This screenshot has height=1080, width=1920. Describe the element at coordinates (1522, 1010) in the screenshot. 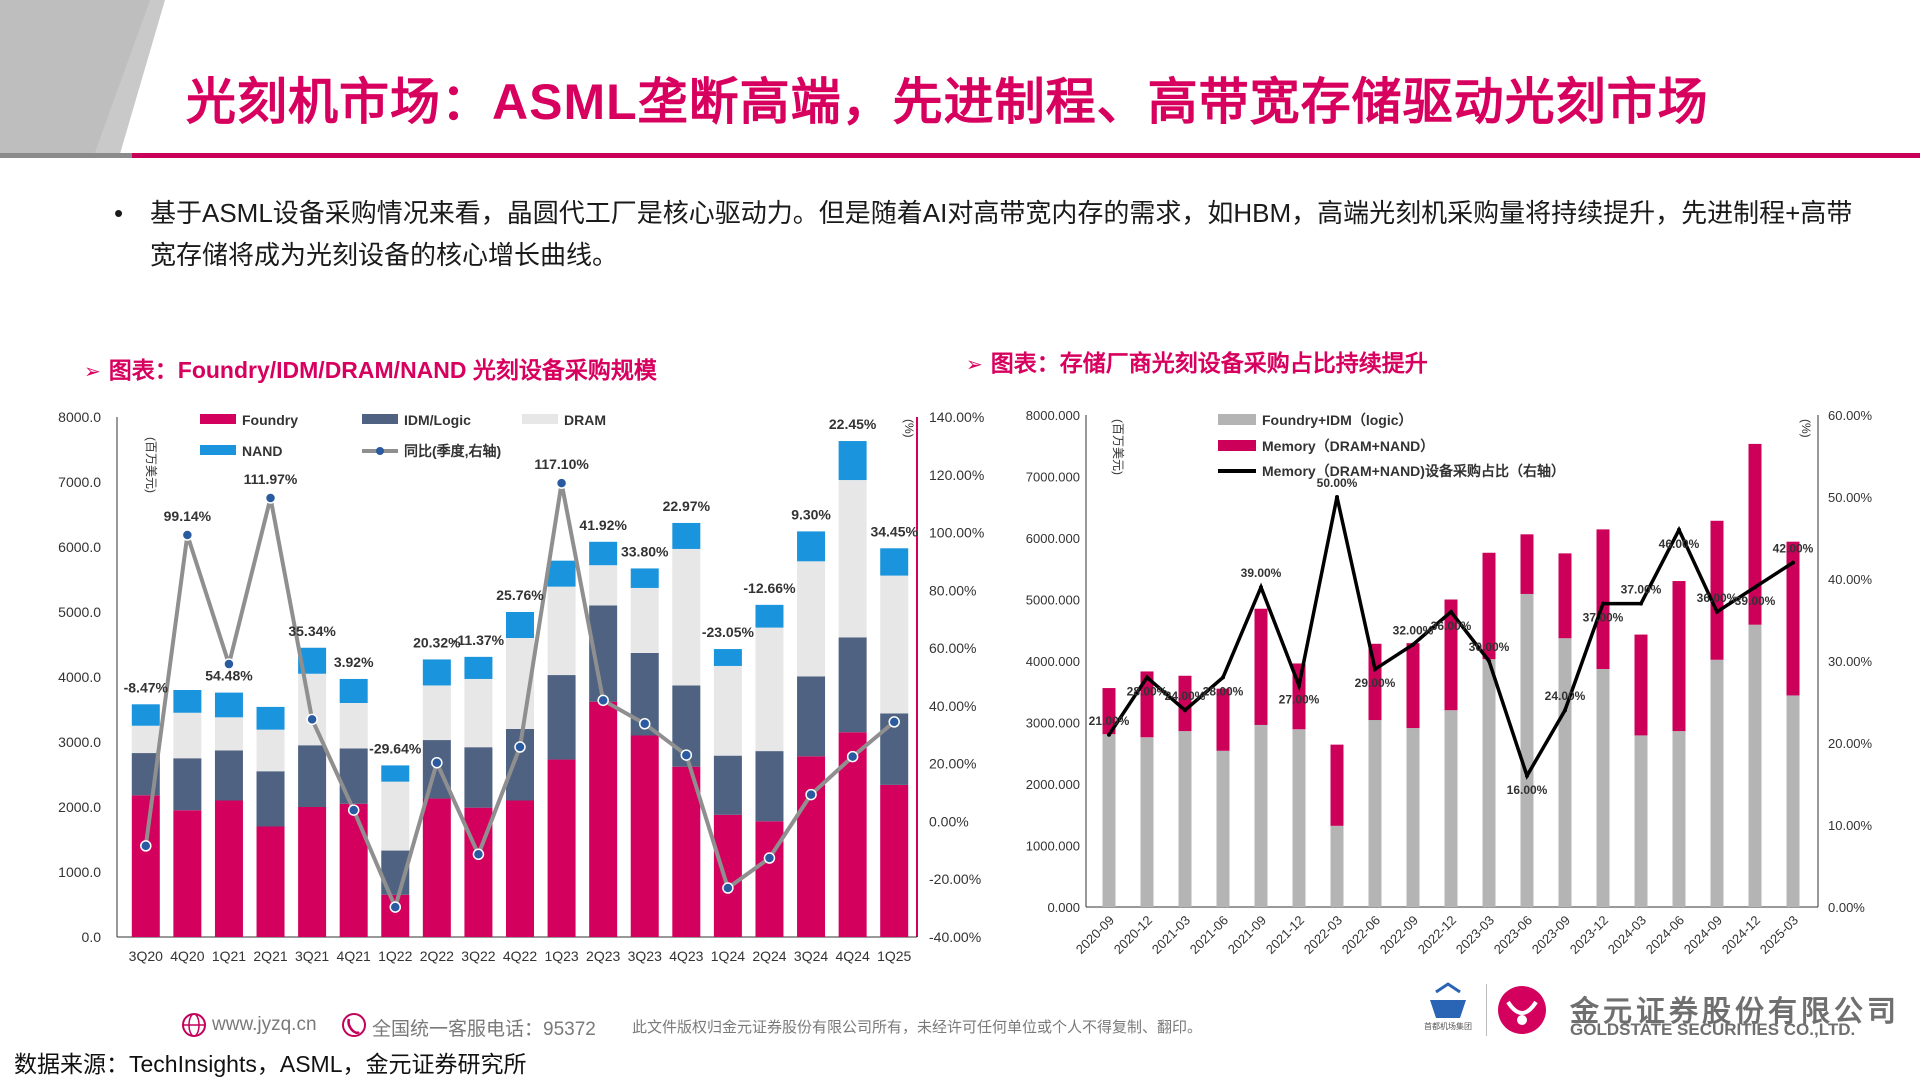

I see `goldstate-logo` at that location.